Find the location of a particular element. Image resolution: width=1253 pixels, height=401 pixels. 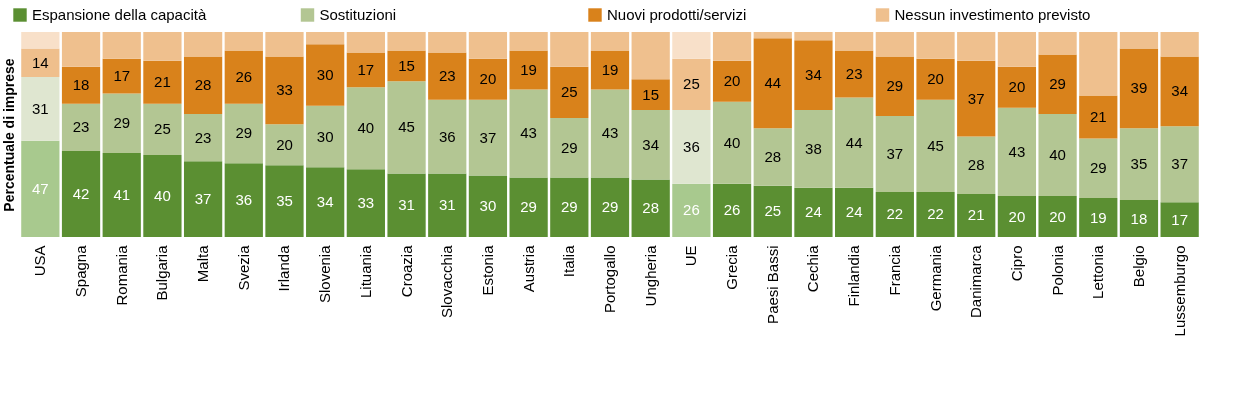

x-tick-label: USA is located at coordinates (40, 261).